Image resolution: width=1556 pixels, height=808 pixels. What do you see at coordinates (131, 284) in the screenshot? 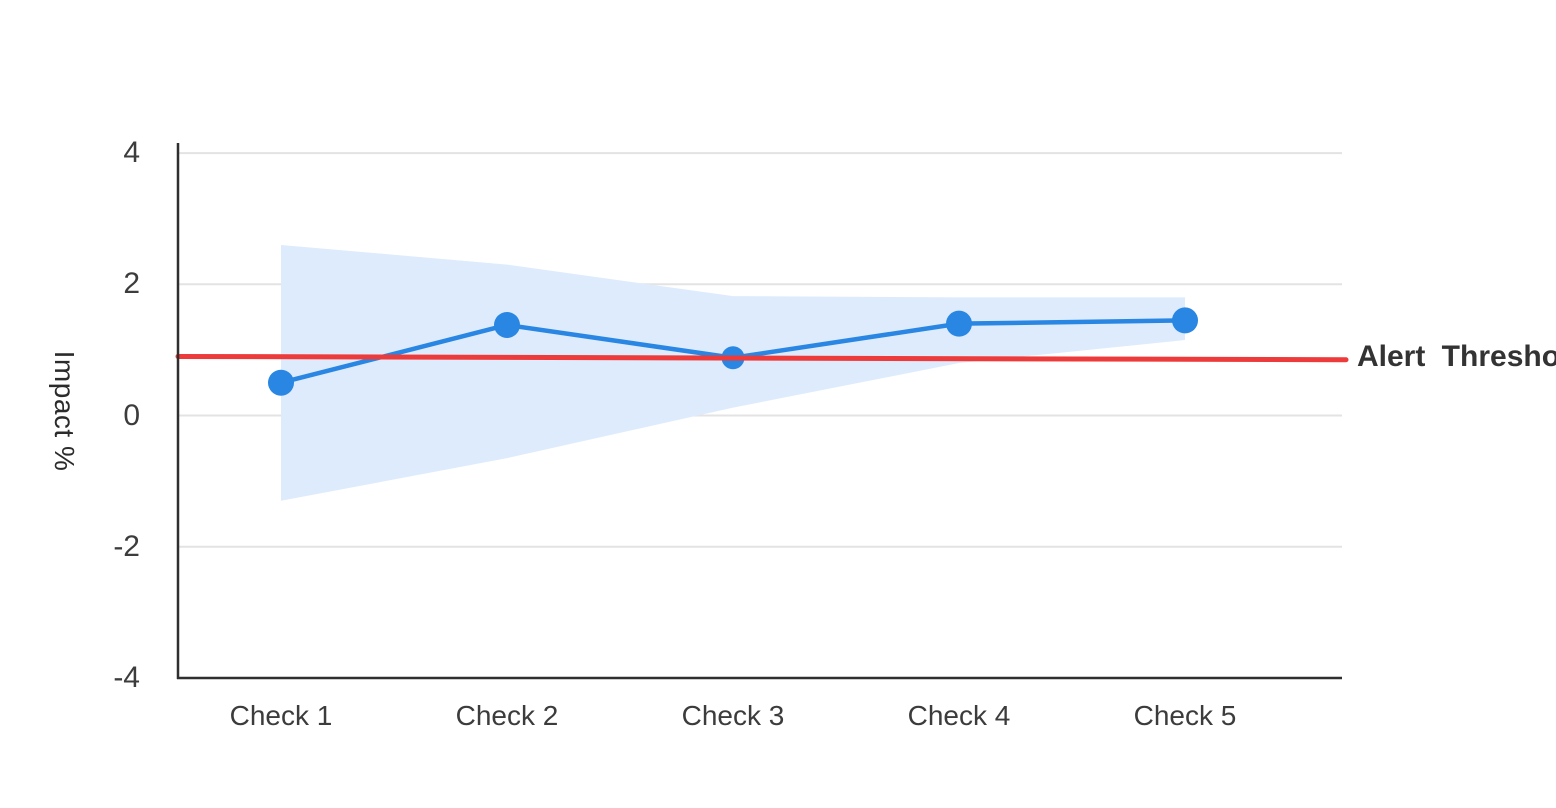
I see `y-tick-label: 2` at bounding box center [131, 284].